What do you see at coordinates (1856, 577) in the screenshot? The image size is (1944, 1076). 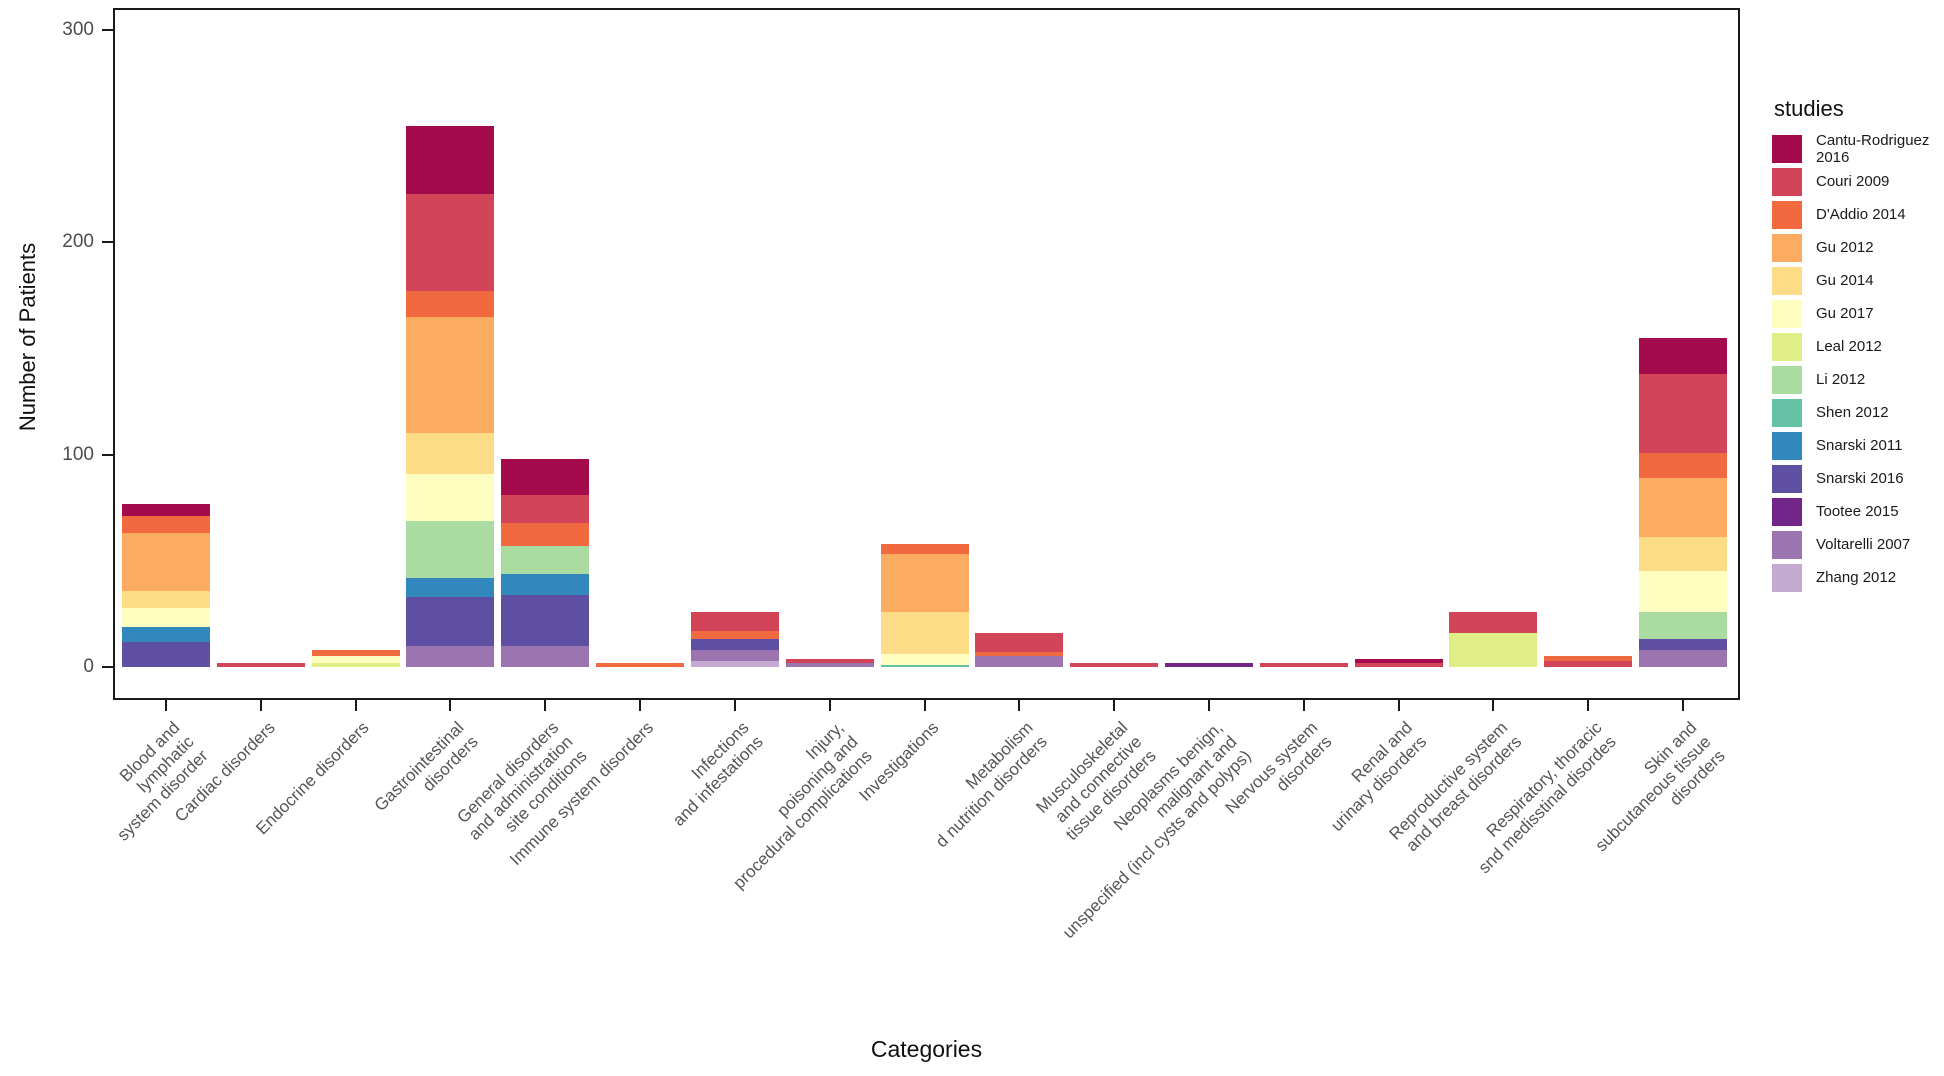 I see `legend-label: Zhang 2012` at bounding box center [1856, 577].